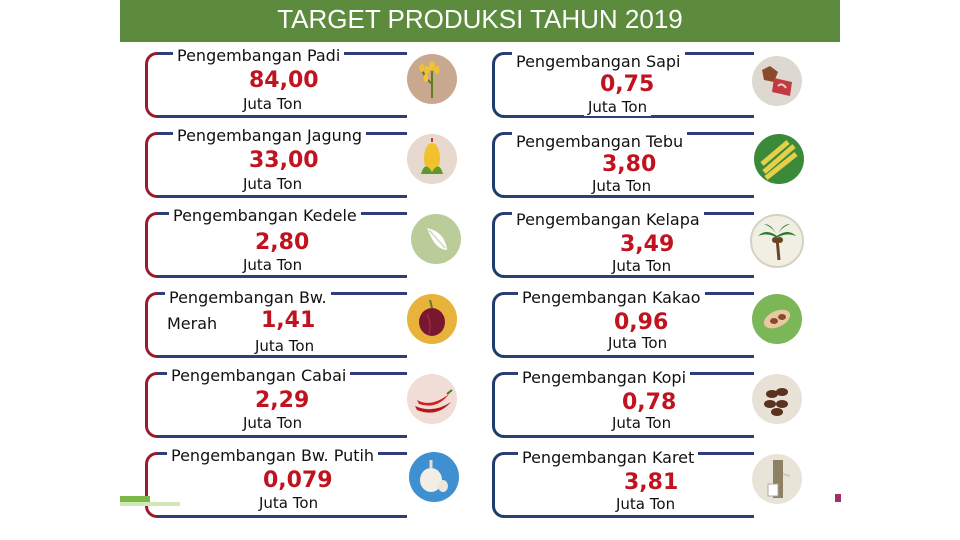 The width and height of the screenshot is (960, 540). I want to click on card-bw-merah: Pengembangan Bw. Merah 1,41 Juta Ton, so click(307, 320).